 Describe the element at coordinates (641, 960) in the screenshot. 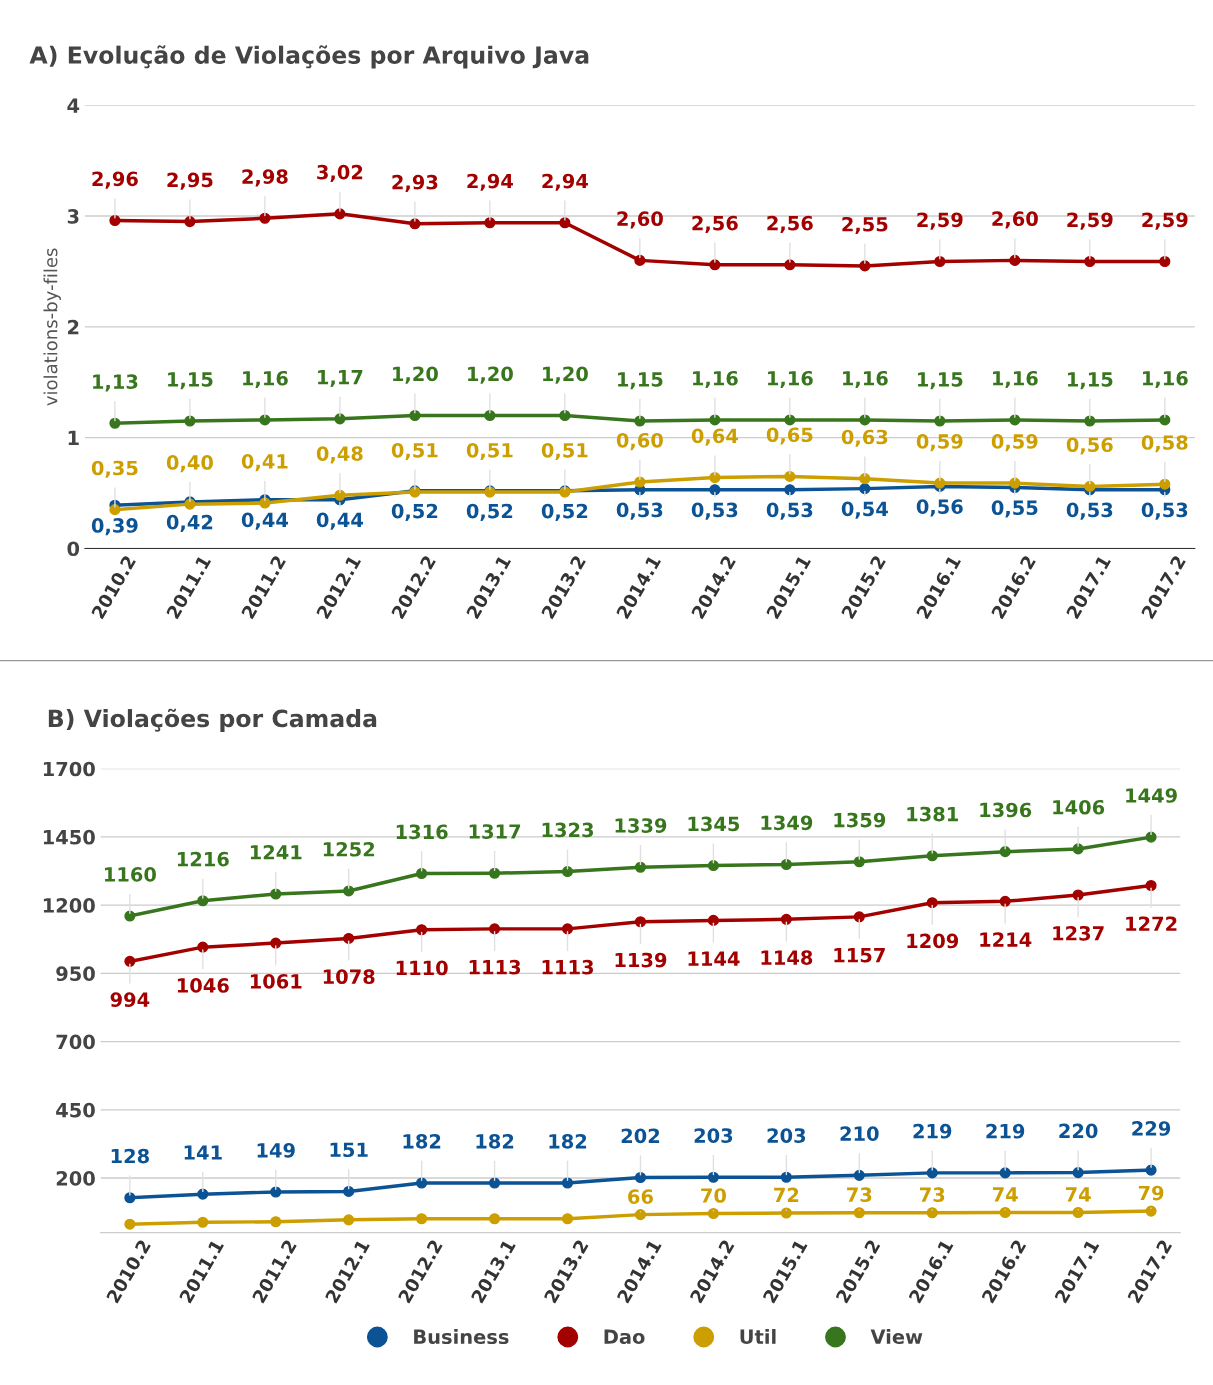

I see `data-label: 1139` at that location.